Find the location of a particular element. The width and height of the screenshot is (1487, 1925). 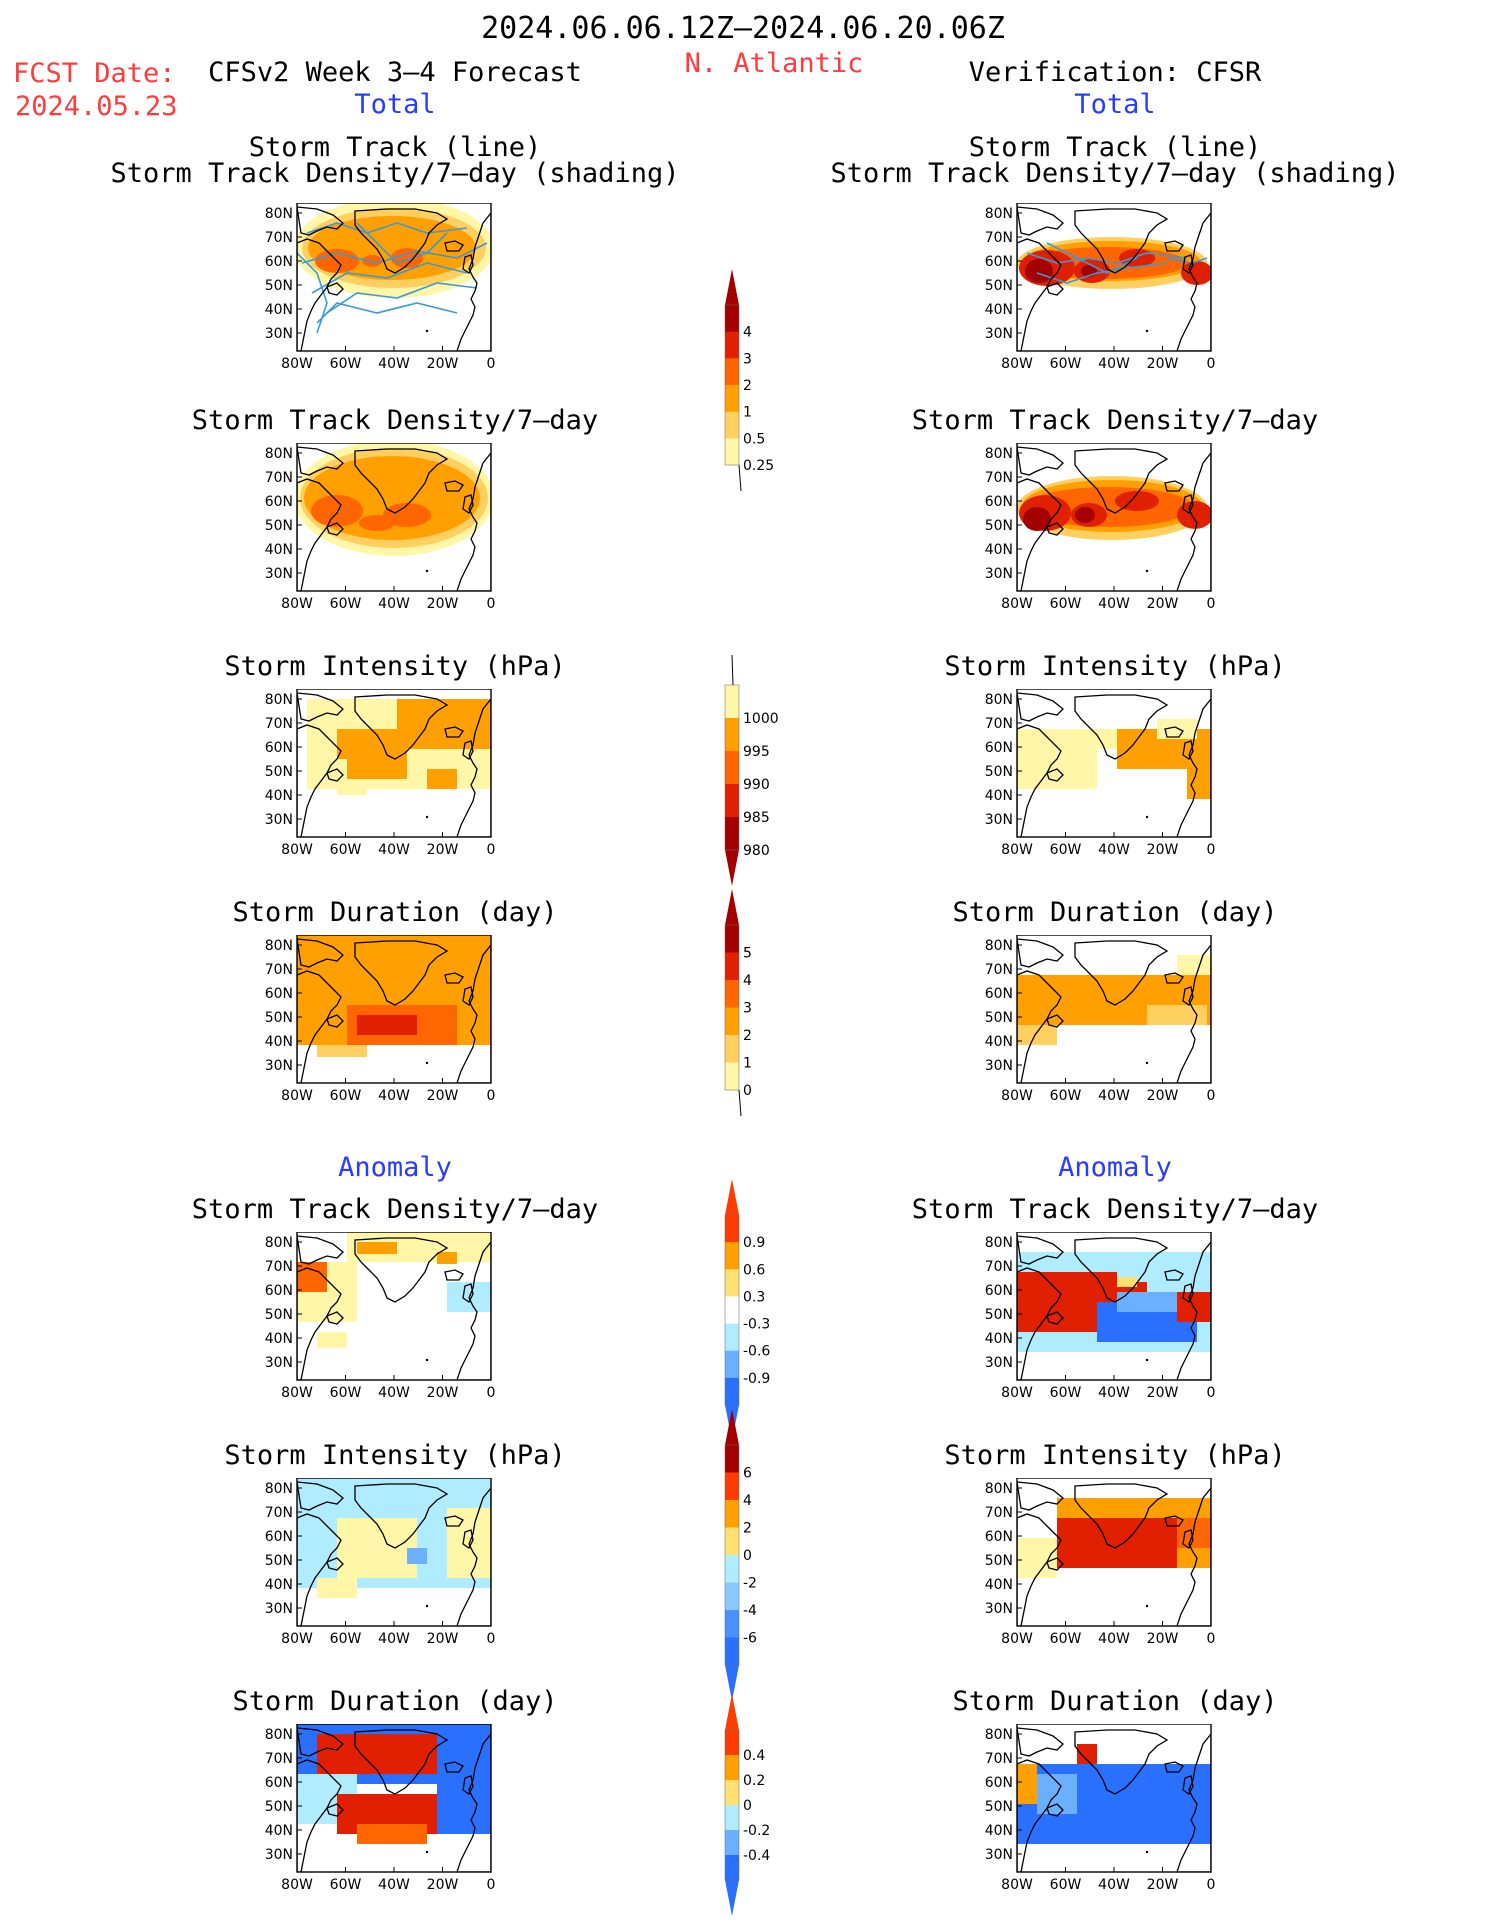

island-dot is located at coordinates (1147, 817).